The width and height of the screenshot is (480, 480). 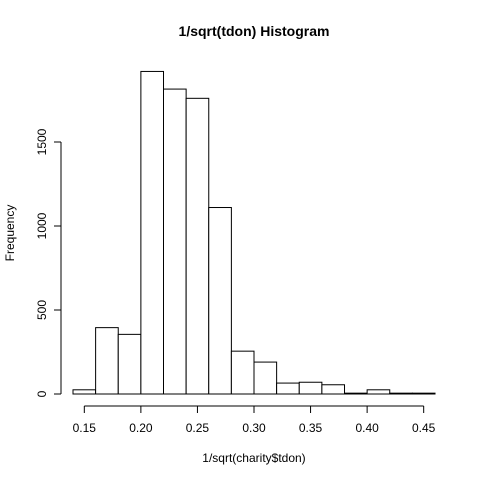 What do you see at coordinates (85, 428) in the screenshot?
I see `x-tick-label: 0.15` at bounding box center [85, 428].